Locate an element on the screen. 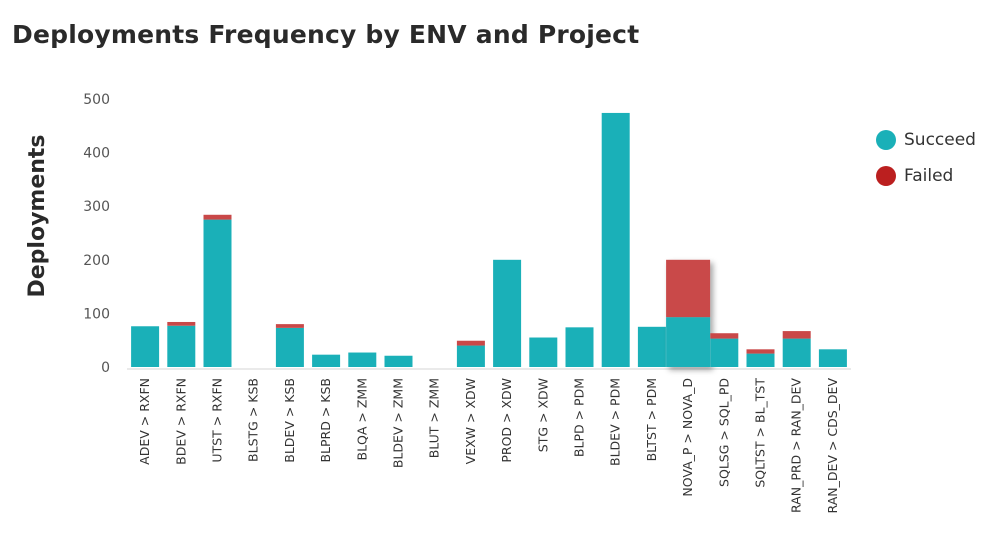 This screenshot has height=557, width=1000. bar-stack-nova-p-nova-d is located at coordinates (688, 313).